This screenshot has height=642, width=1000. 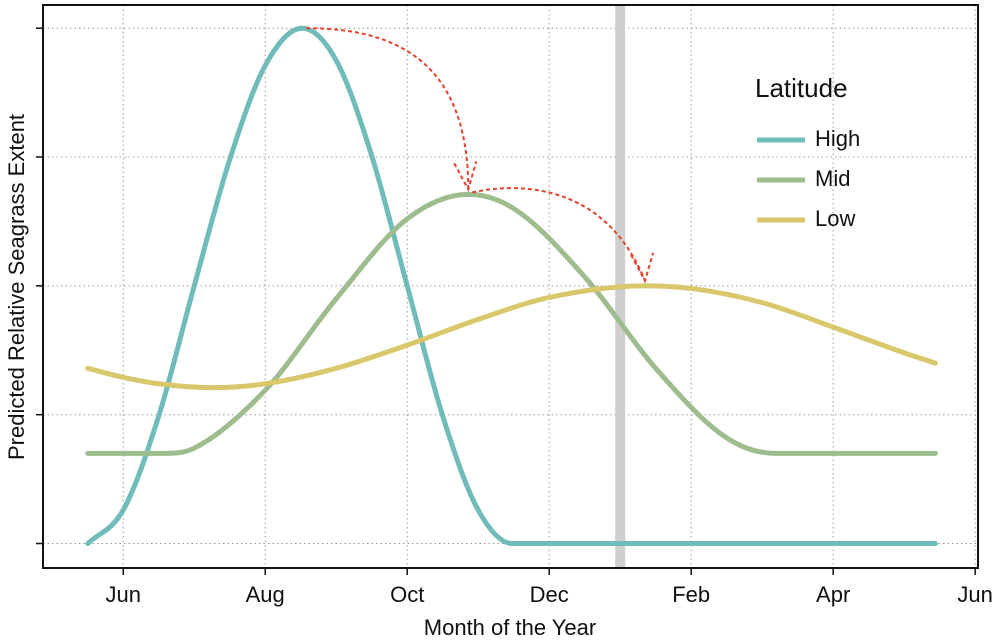 What do you see at coordinates (691, 594) in the screenshot?
I see `x-tick-label: Feb` at bounding box center [691, 594].